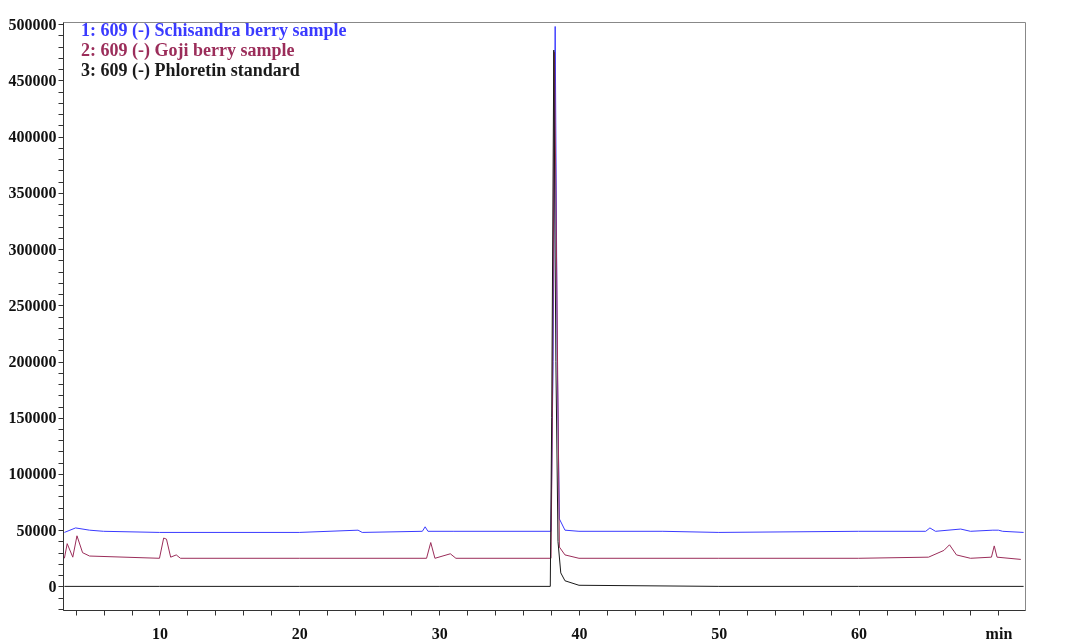 This screenshot has height=639, width=1077. I want to click on text: 3: 609 (-) Phloretin standard, so click(190, 70).